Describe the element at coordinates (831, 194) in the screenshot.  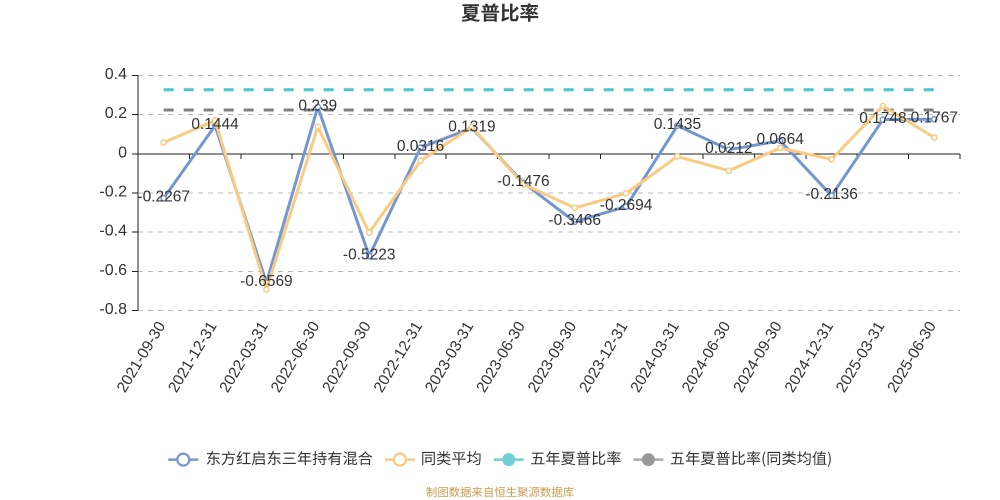
I see `svg-text: -0.2136` at that location.